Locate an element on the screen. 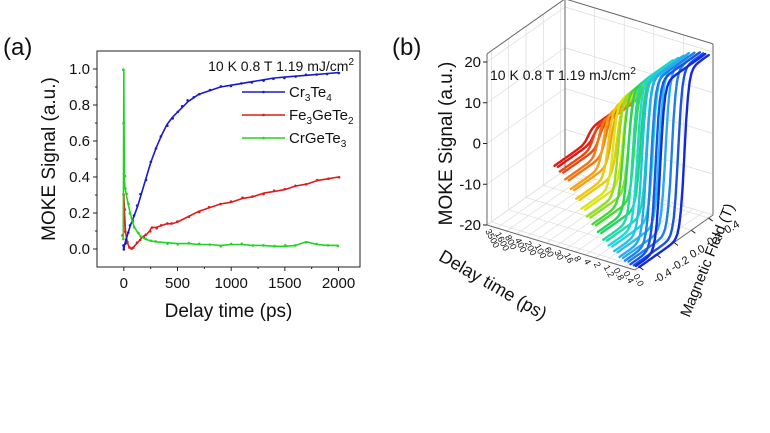  z-tick-label: -10 is located at coordinates (470, 184).